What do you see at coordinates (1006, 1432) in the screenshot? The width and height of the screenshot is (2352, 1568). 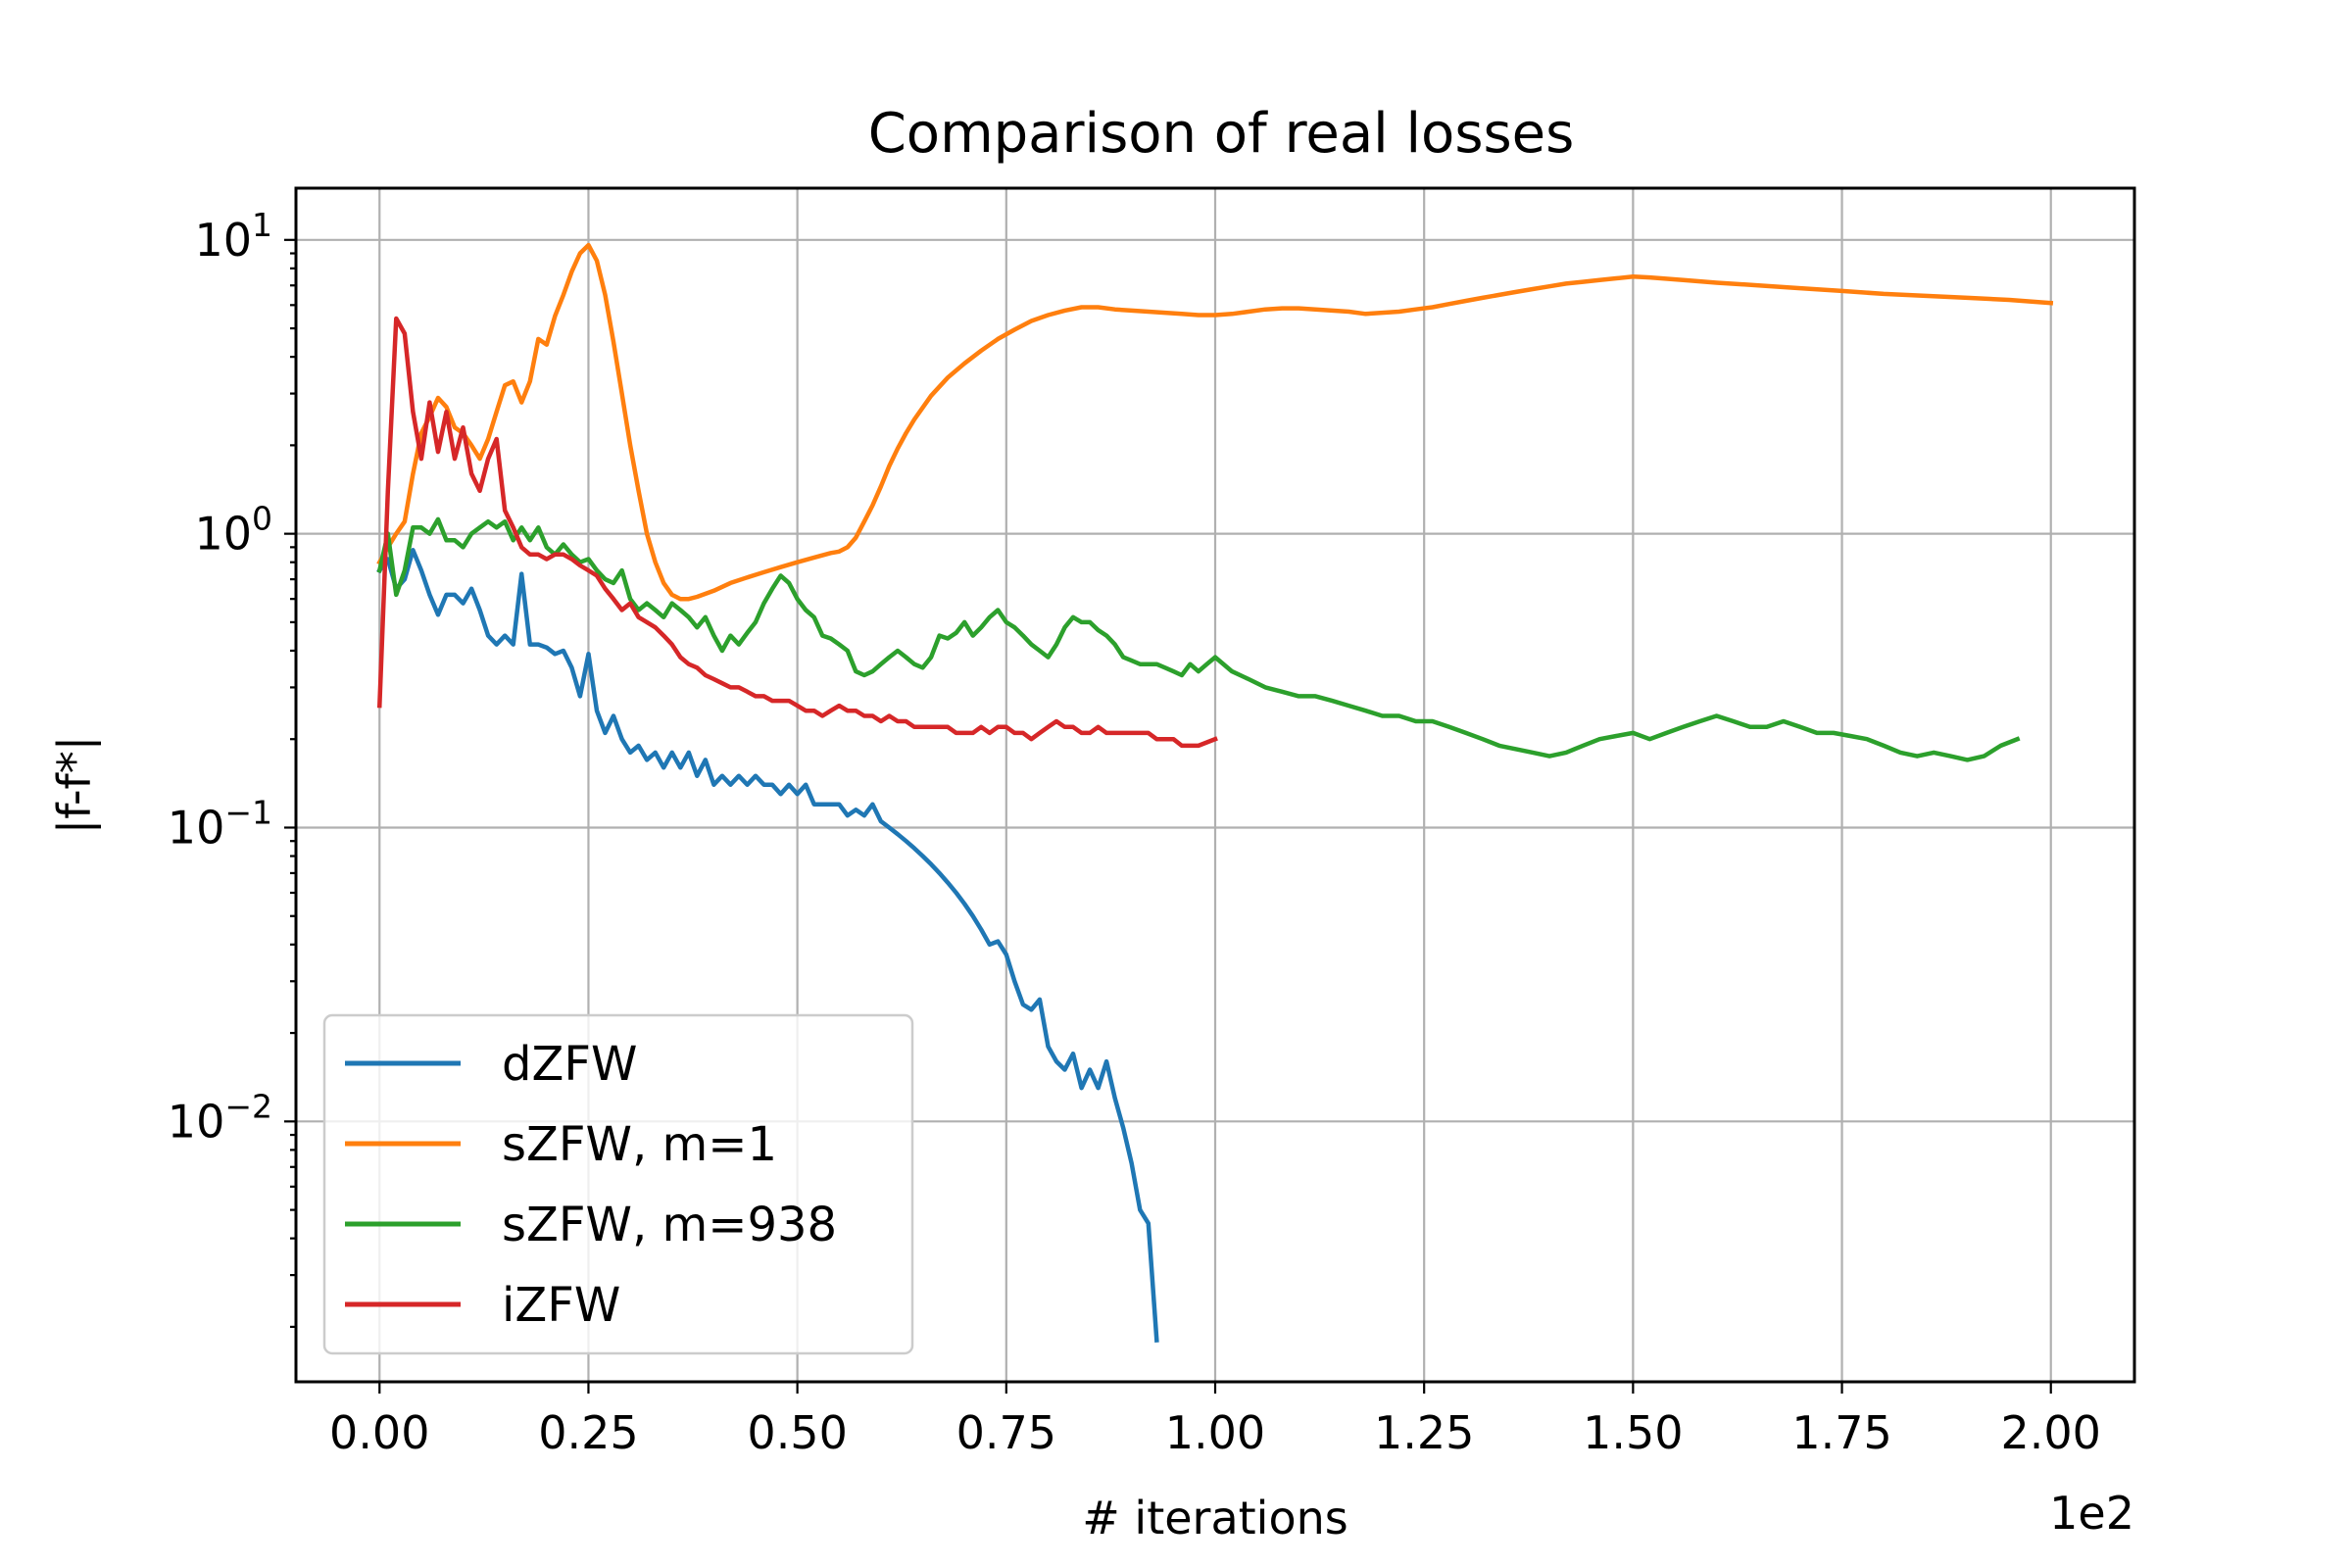 I see `x-tick-label: 0.75` at bounding box center [1006, 1432].